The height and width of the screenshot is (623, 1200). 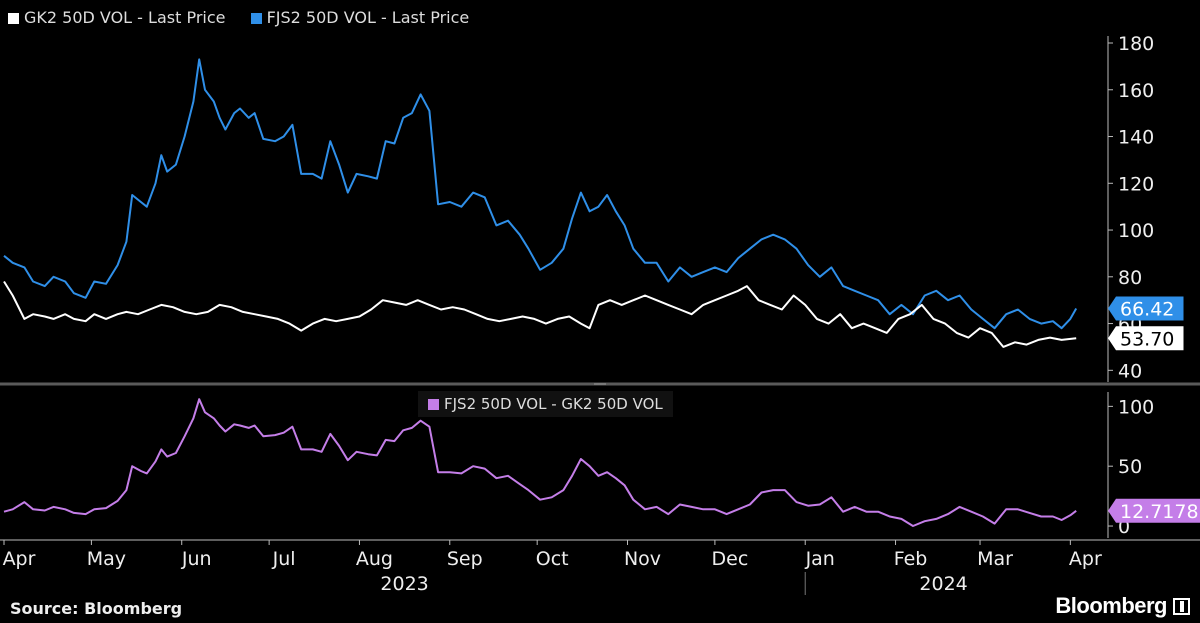 I want to click on year-label: 2024, so click(x=943, y=584).